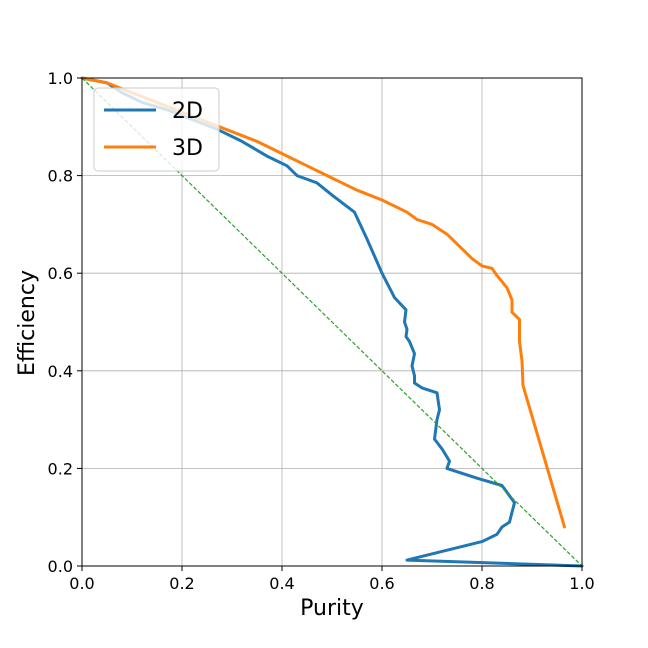 The image size is (648, 648). I want to click on legend-label-3d: 3D, so click(187, 148).